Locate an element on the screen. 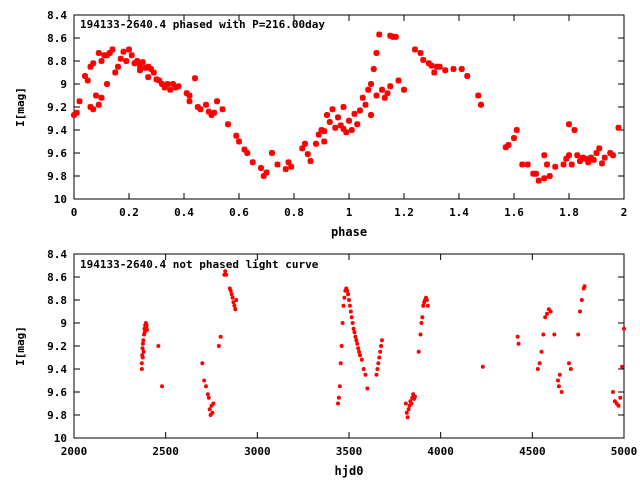  x-tick-label: 1.2 is located at coordinates (404, 212).